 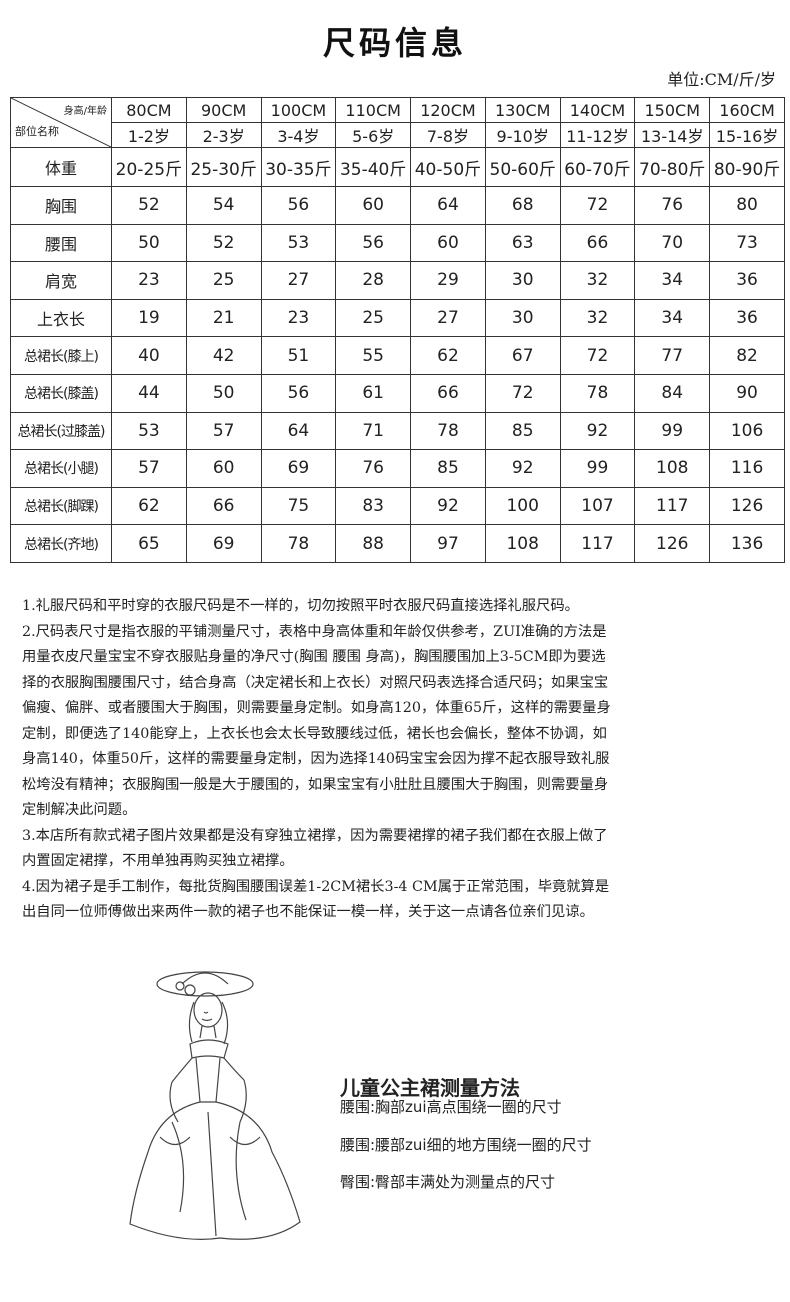 What do you see at coordinates (223, 135) in the screenshot?
I see `age-header: 2-3岁` at bounding box center [223, 135].